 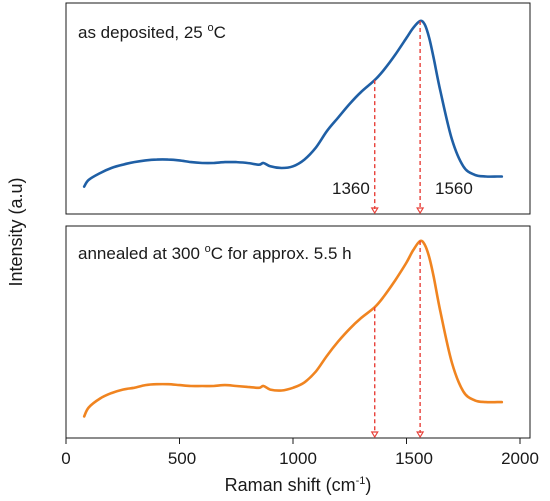 What do you see at coordinates (420, 435) in the screenshot?
I see `marker-arrow-1560-bottom` at bounding box center [420, 435].